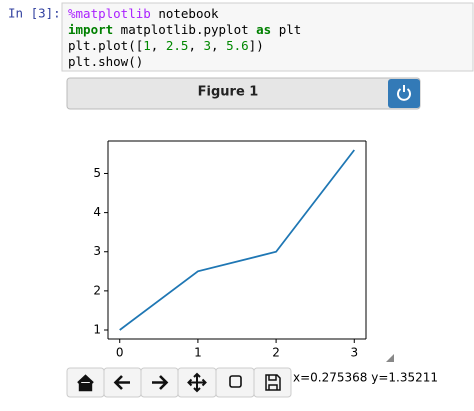 The width and height of the screenshot is (474, 411). What do you see at coordinates (97, 330) in the screenshot?
I see `y-tick-label: 1` at bounding box center [97, 330].